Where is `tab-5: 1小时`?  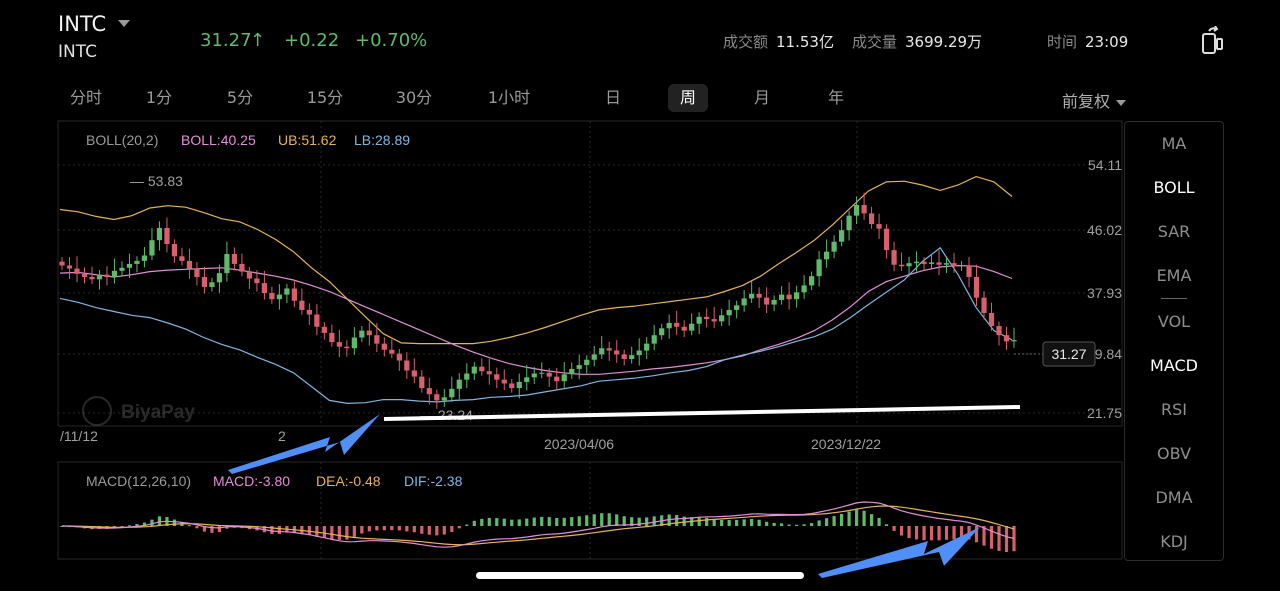
tab-5: 1小时 is located at coordinates (509, 97).